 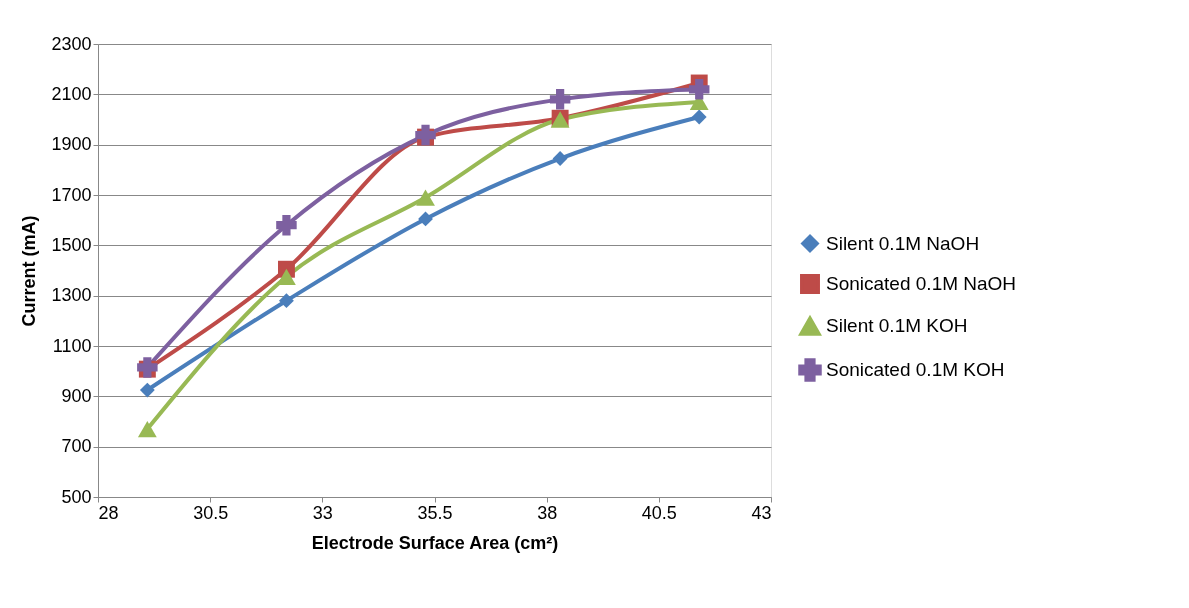 What do you see at coordinates (211, 512) in the screenshot?
I see `x-tick-label: 30.5` at bounding box center [211, 512].